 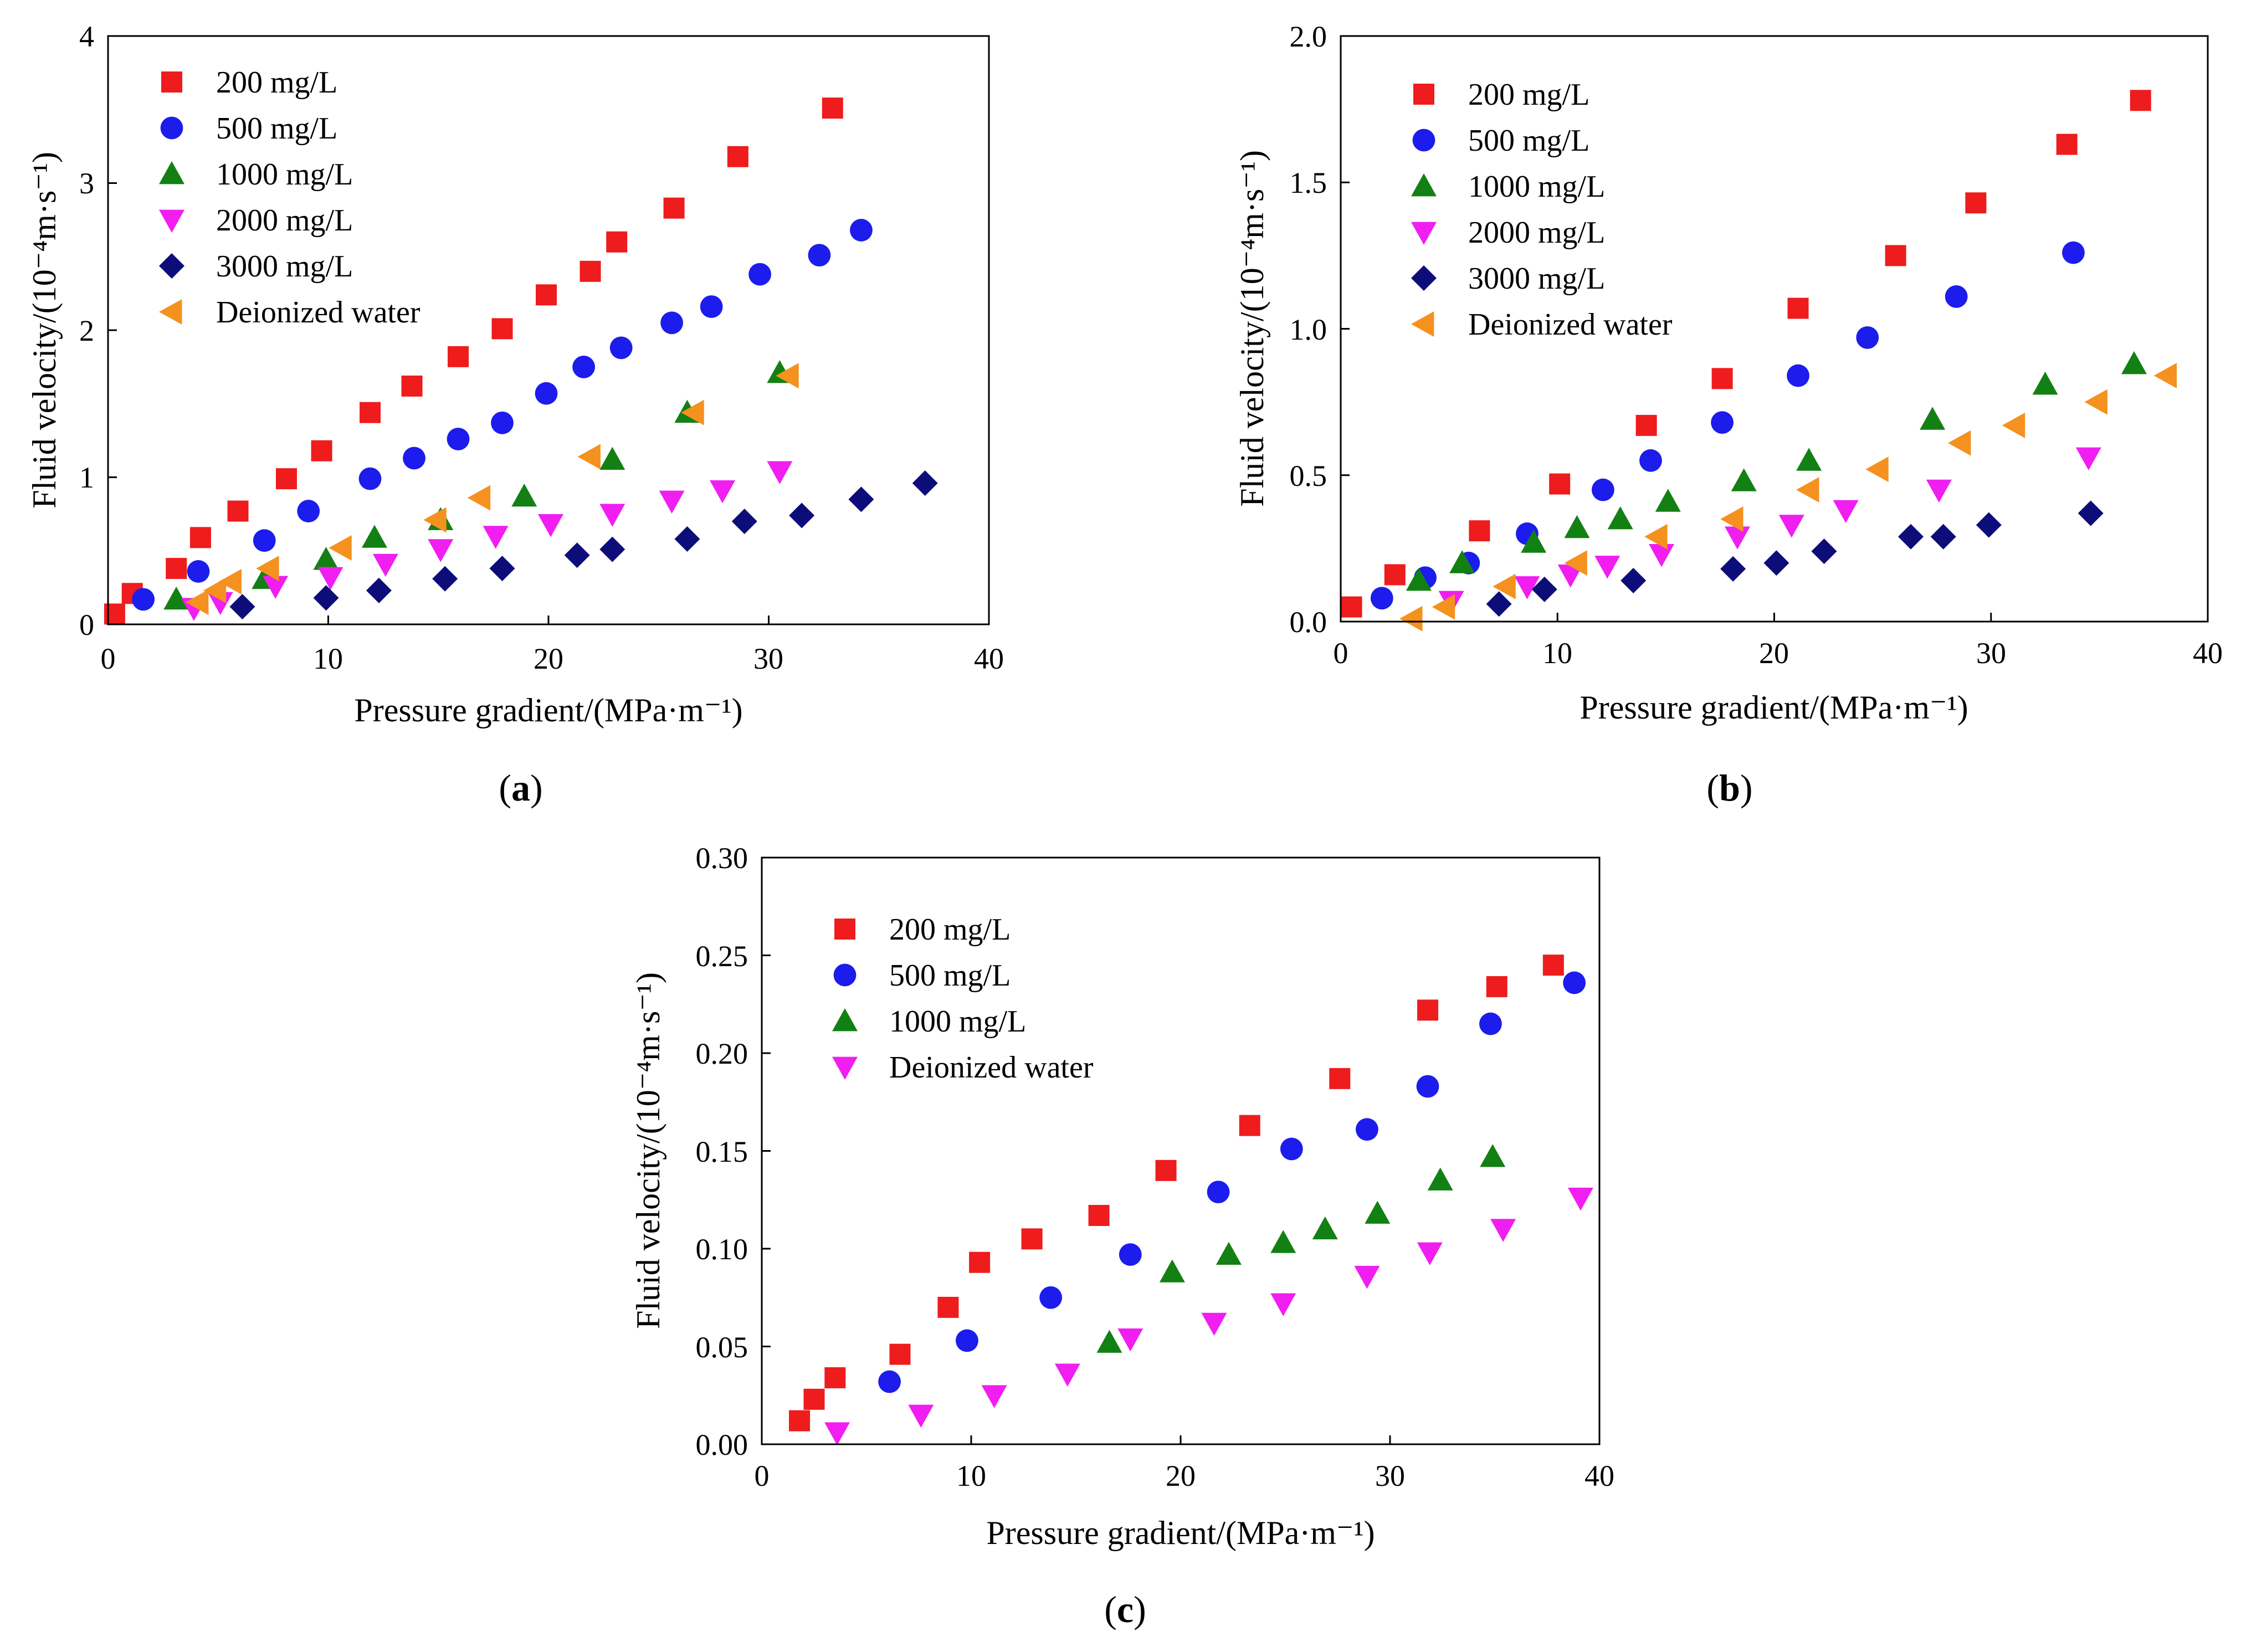 I want to click on chart-a-marks, so click(x=521, y=361).